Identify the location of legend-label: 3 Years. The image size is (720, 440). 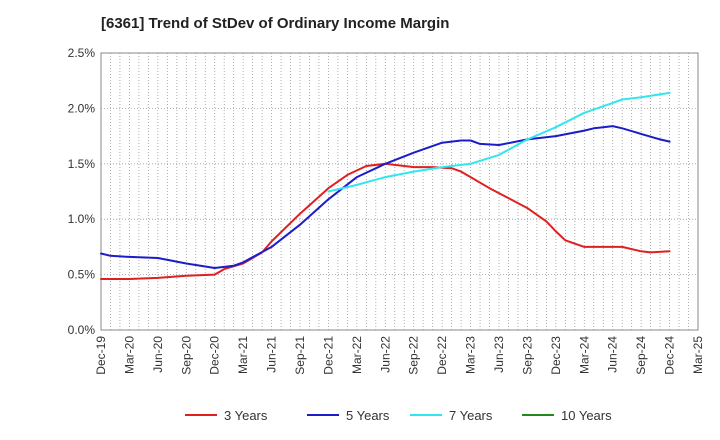
(246, 415).